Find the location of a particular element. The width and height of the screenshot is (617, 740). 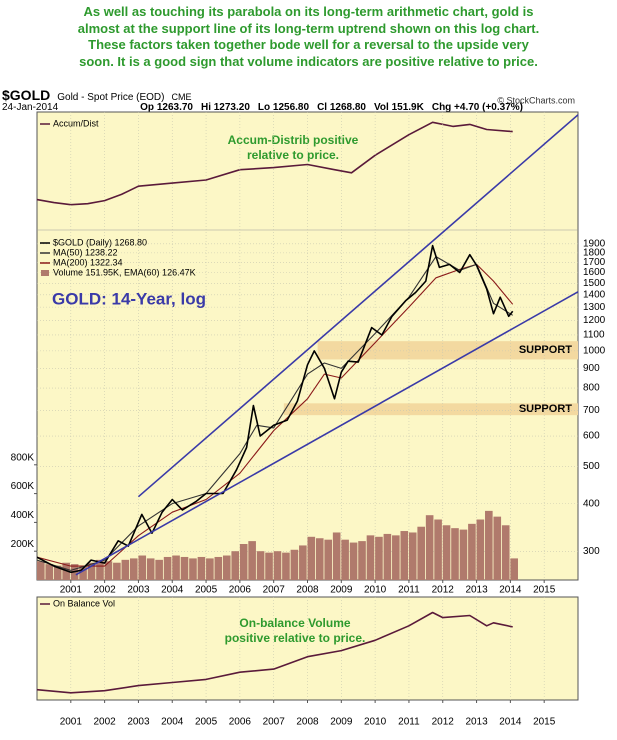

y-tick-label: 800 is located at coordinates (591, 388).